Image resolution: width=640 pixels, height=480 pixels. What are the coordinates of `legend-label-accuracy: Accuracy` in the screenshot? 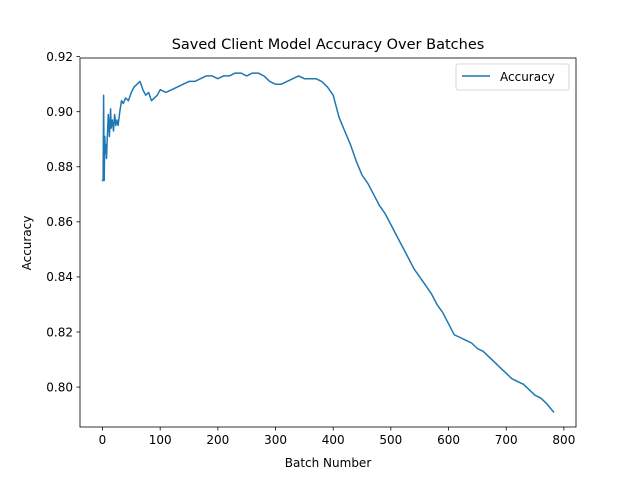 It's located at (527, 77).